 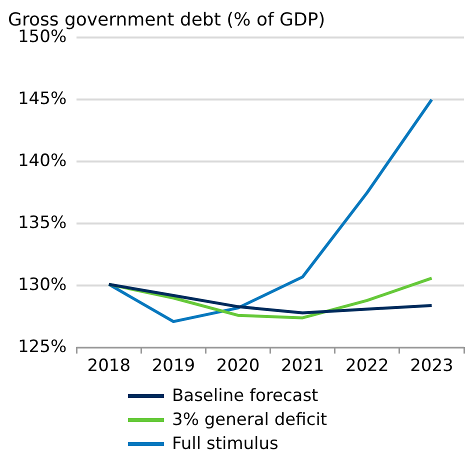 I want to click on y-tick-label: 135%, so click(x=42, y=223).